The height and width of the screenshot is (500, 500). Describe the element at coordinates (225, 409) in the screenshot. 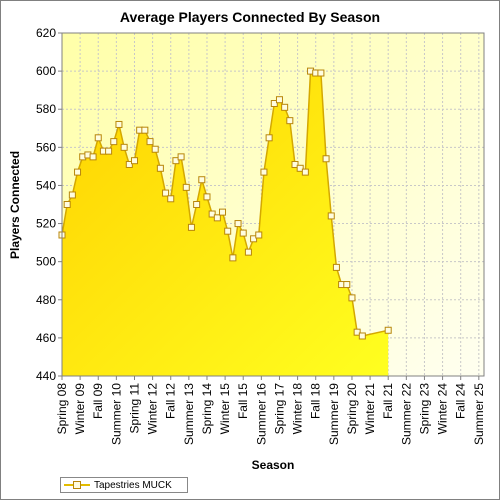

I see `x-tick-label: Winter 15` at that location.